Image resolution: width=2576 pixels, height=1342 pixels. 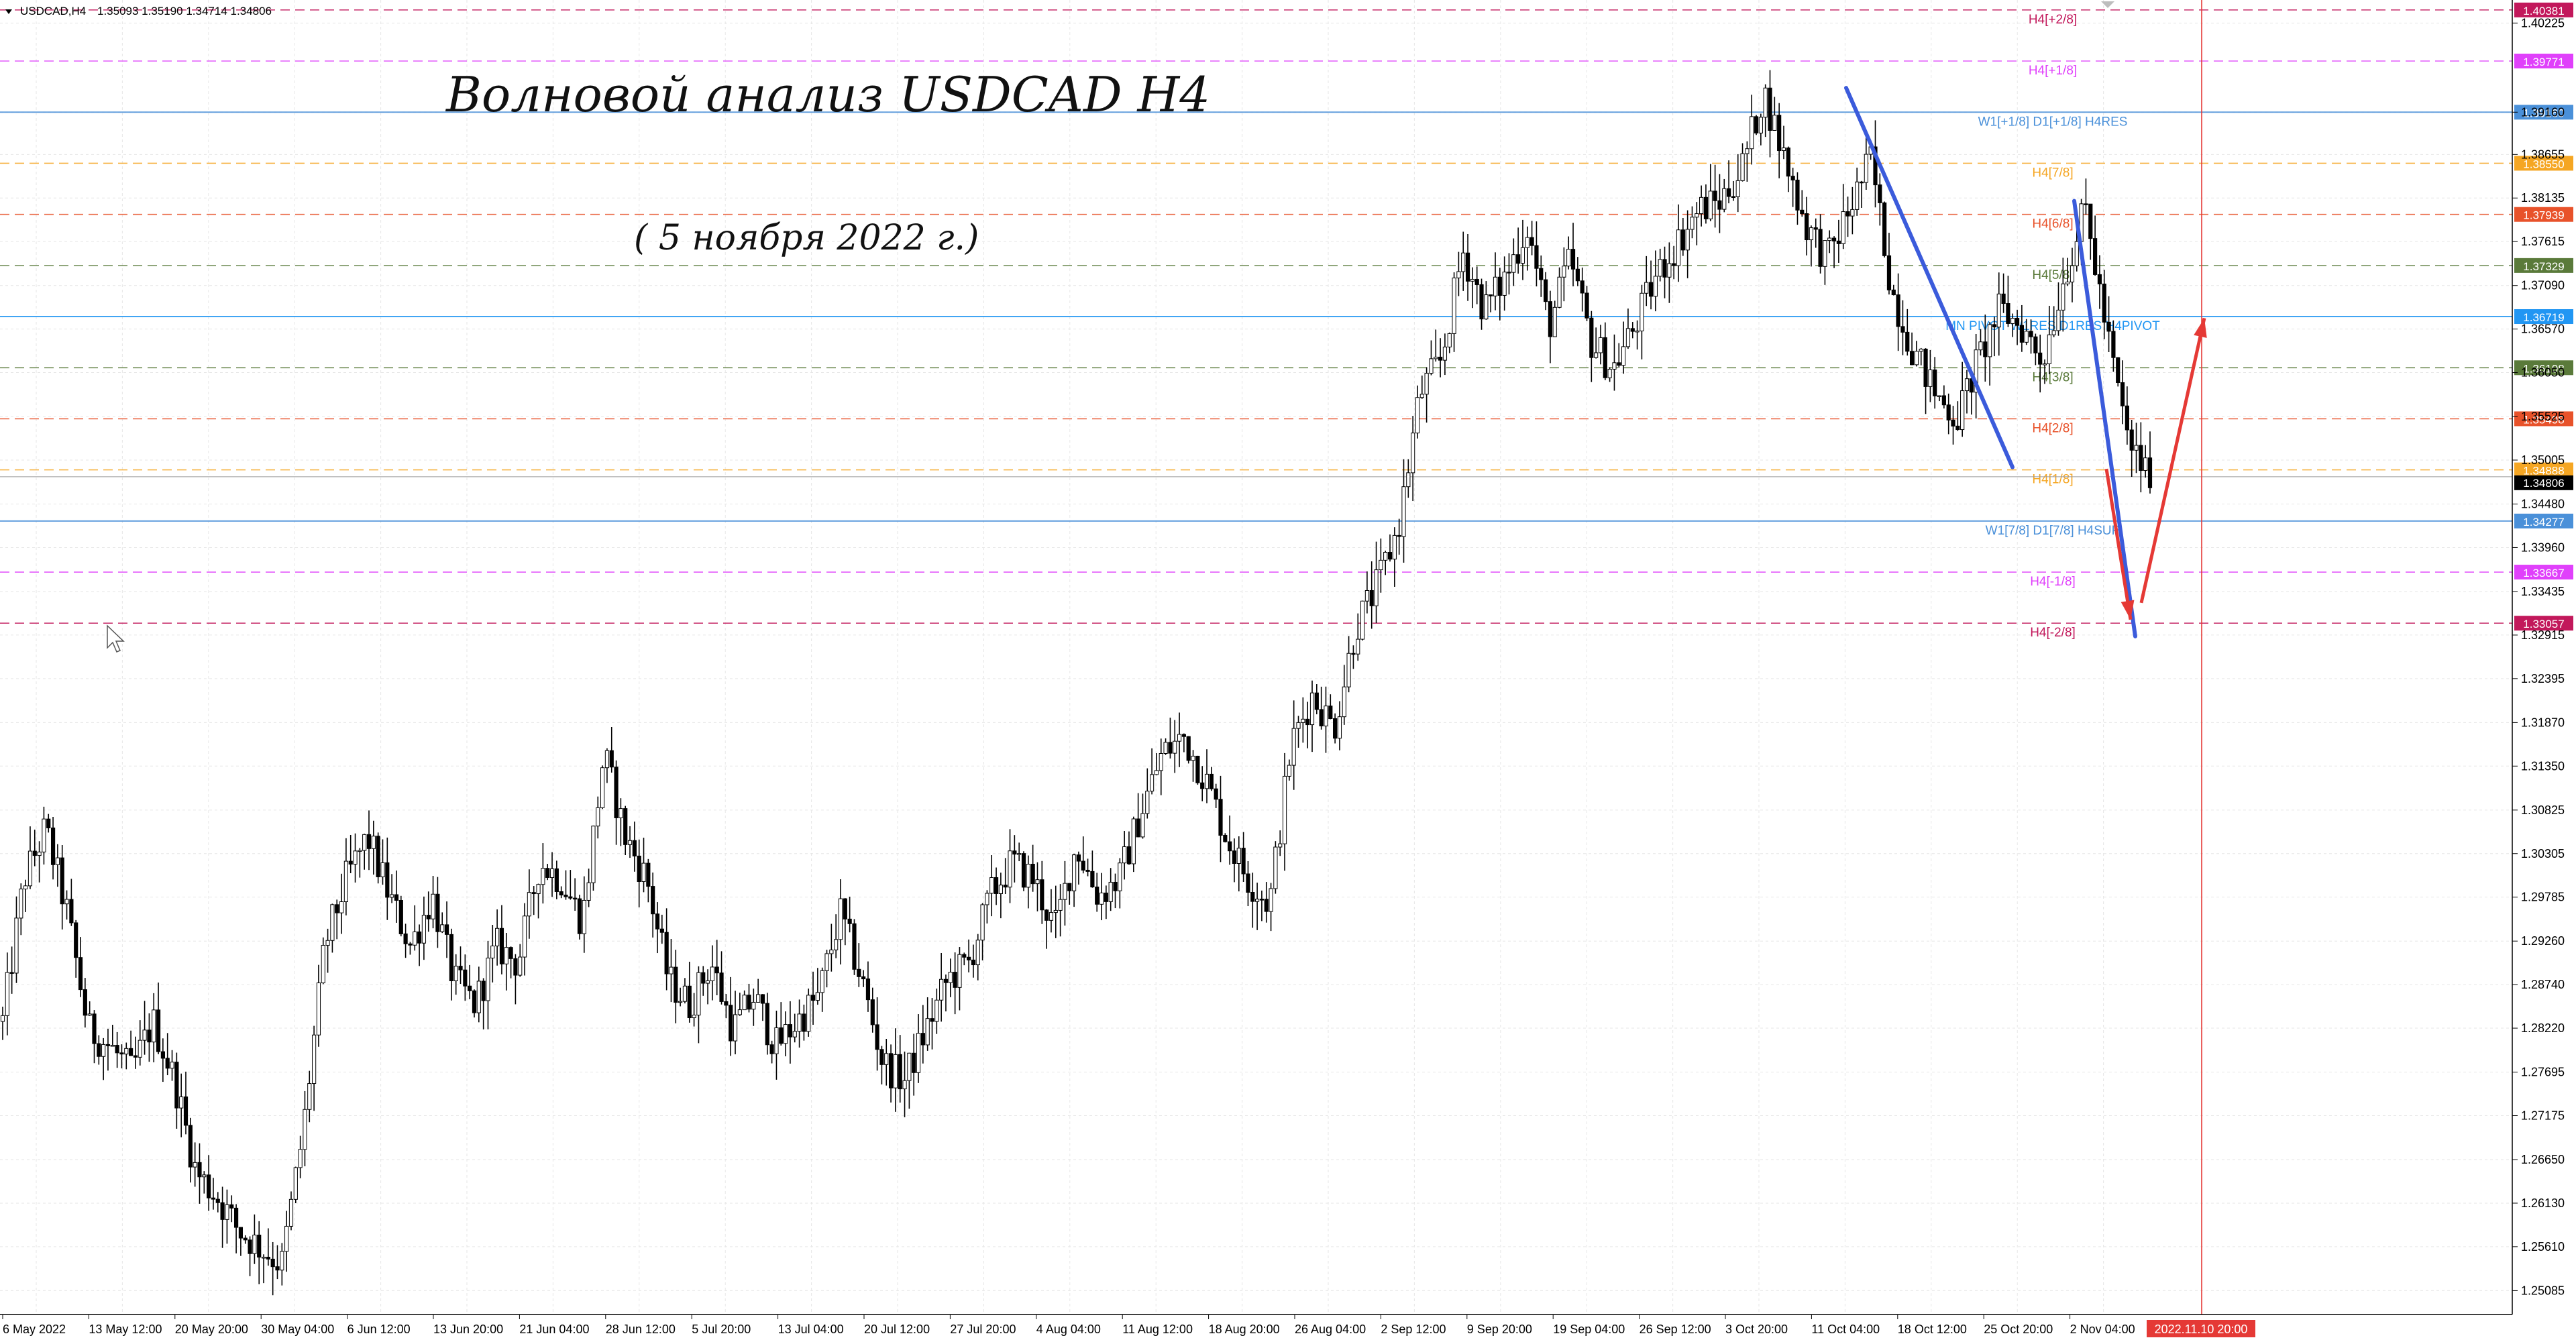 What do you see at coordinates (8, 11) in the screenshot?
I see `collapse-triangle-icon` at bounding box center [8, 11].